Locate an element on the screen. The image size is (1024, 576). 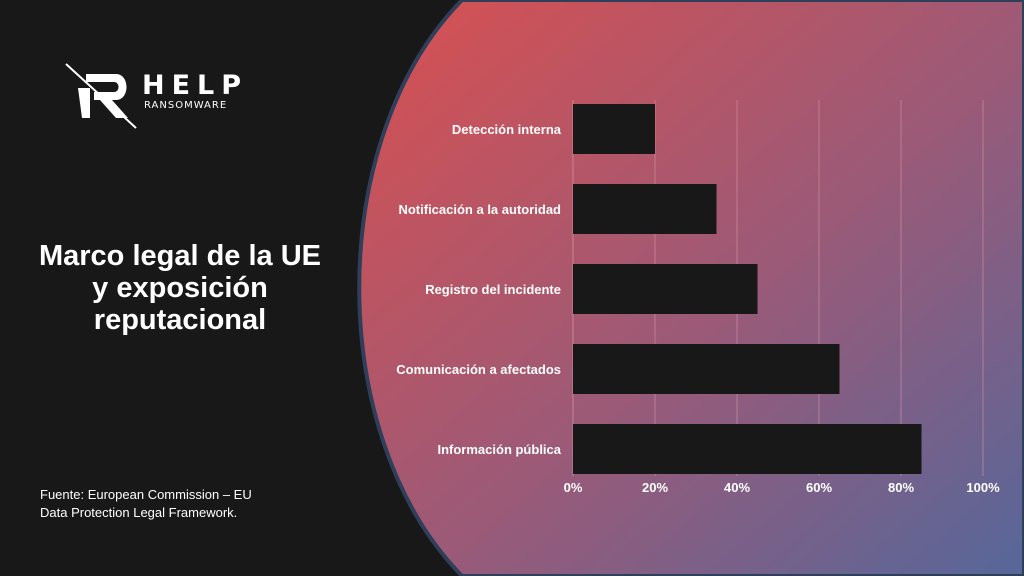
x-tick-label: 0% is located at coordinates (573, 487).